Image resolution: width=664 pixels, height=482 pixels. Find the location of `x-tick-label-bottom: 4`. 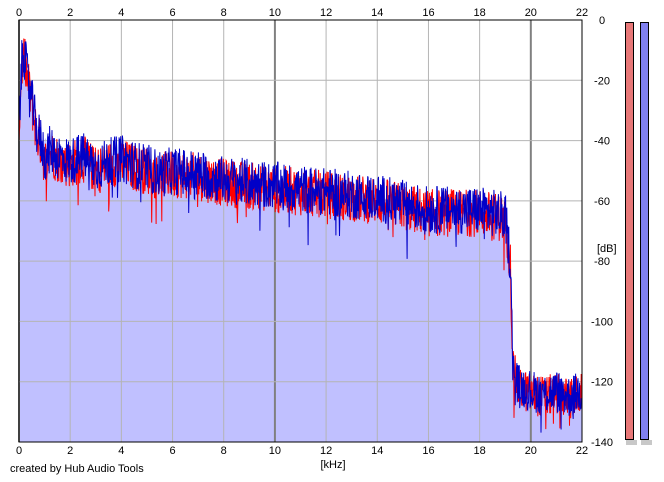

x-tick-label-bottom: 4 is located at coordinates (121, 451).